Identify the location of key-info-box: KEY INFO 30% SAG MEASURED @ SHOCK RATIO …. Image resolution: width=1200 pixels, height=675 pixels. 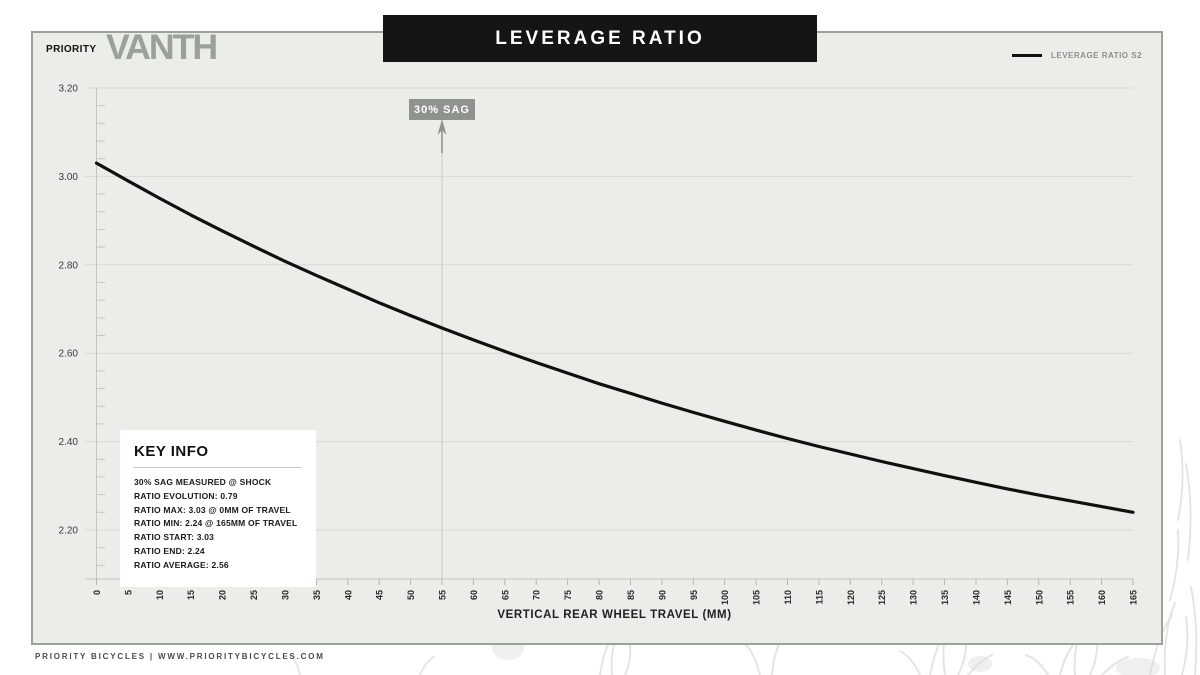
(218, 508).